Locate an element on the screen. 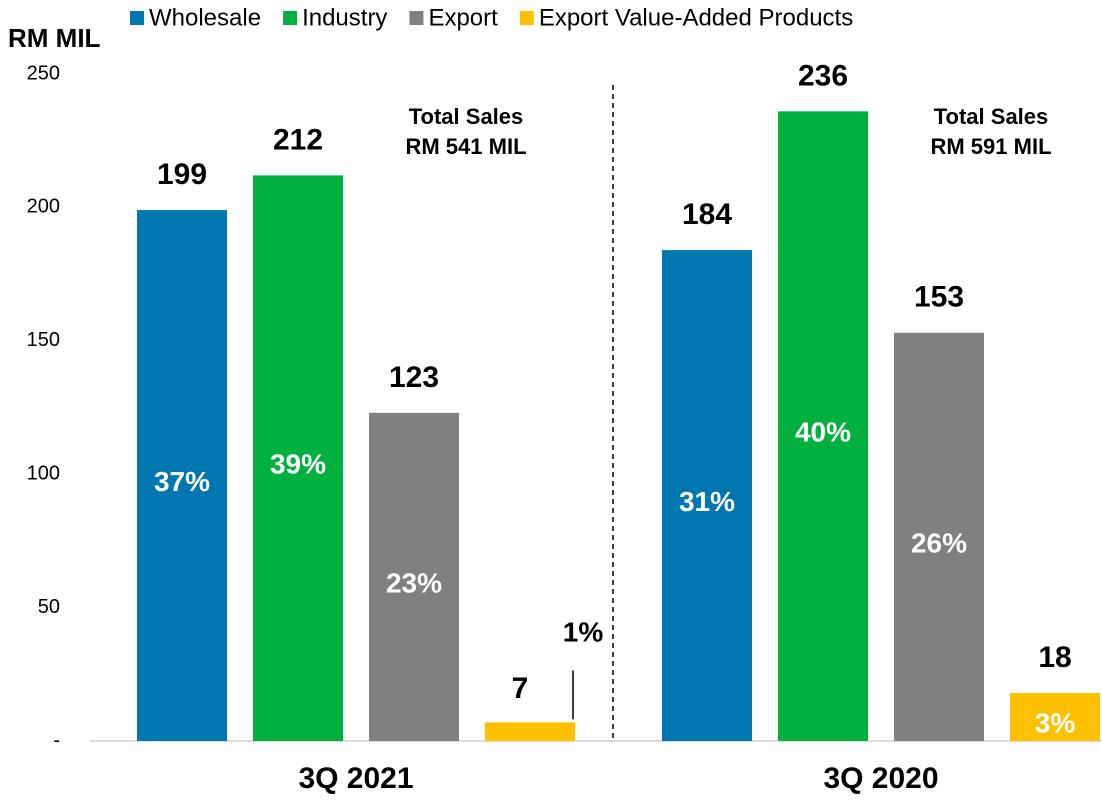  value-label: 212 is located at coordinates (298, 139).